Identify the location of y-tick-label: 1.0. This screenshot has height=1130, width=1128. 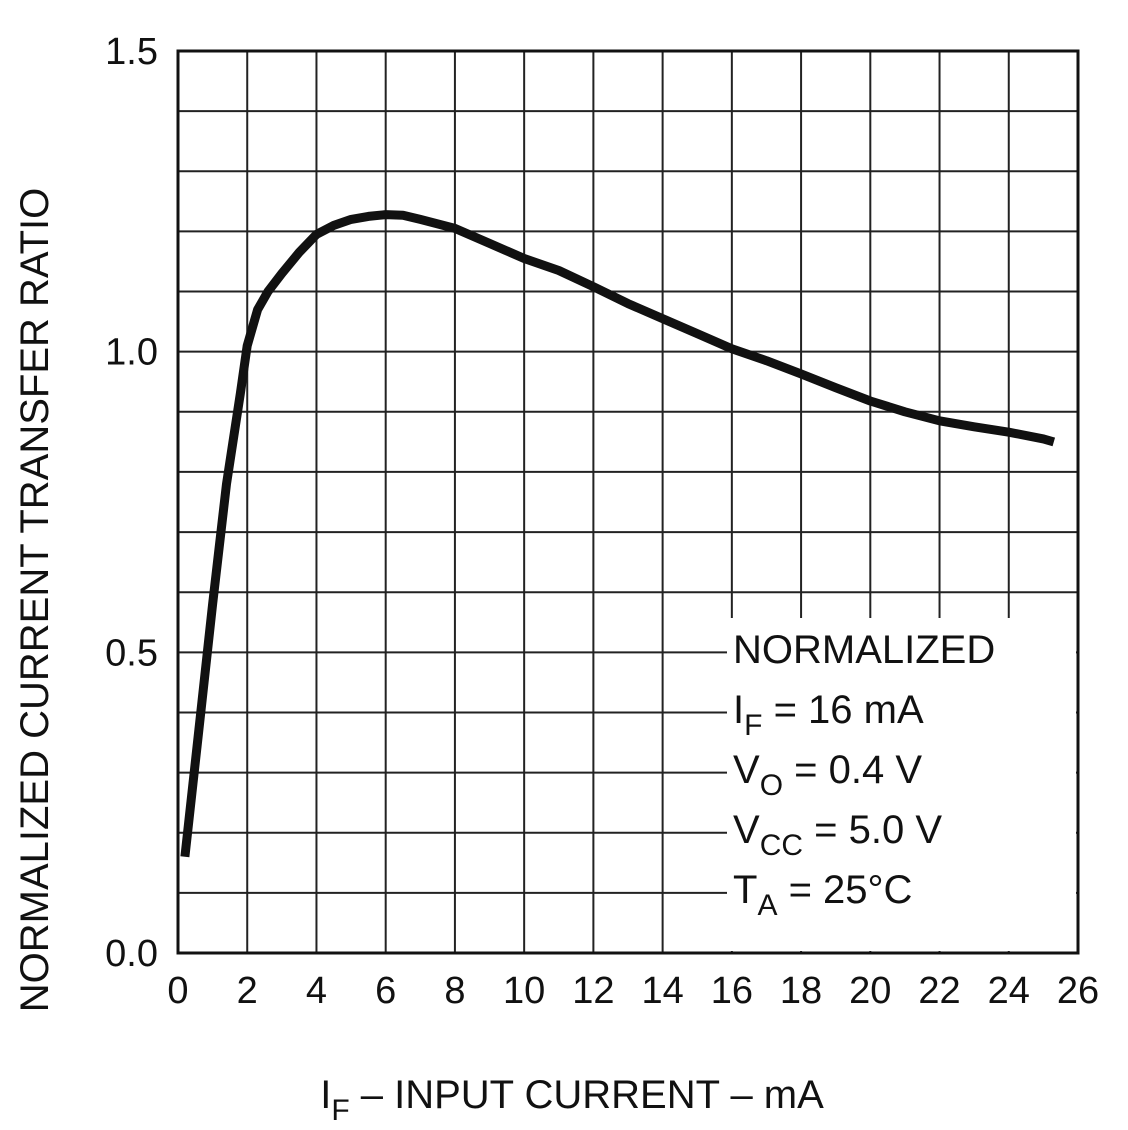
(131, 353).